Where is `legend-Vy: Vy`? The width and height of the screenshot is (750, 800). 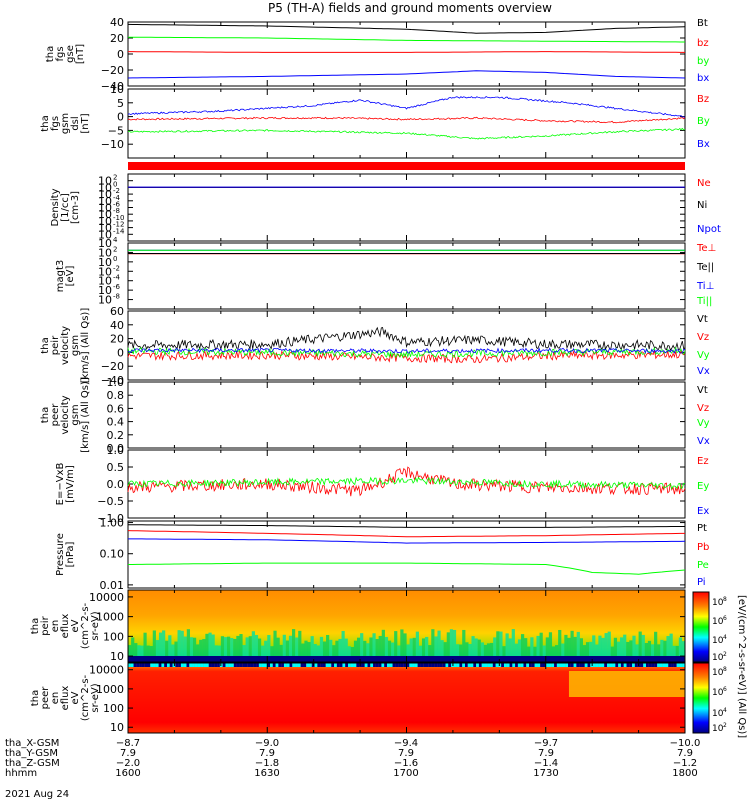 legend-Vy: Vy is located at coordinates (703, 355).